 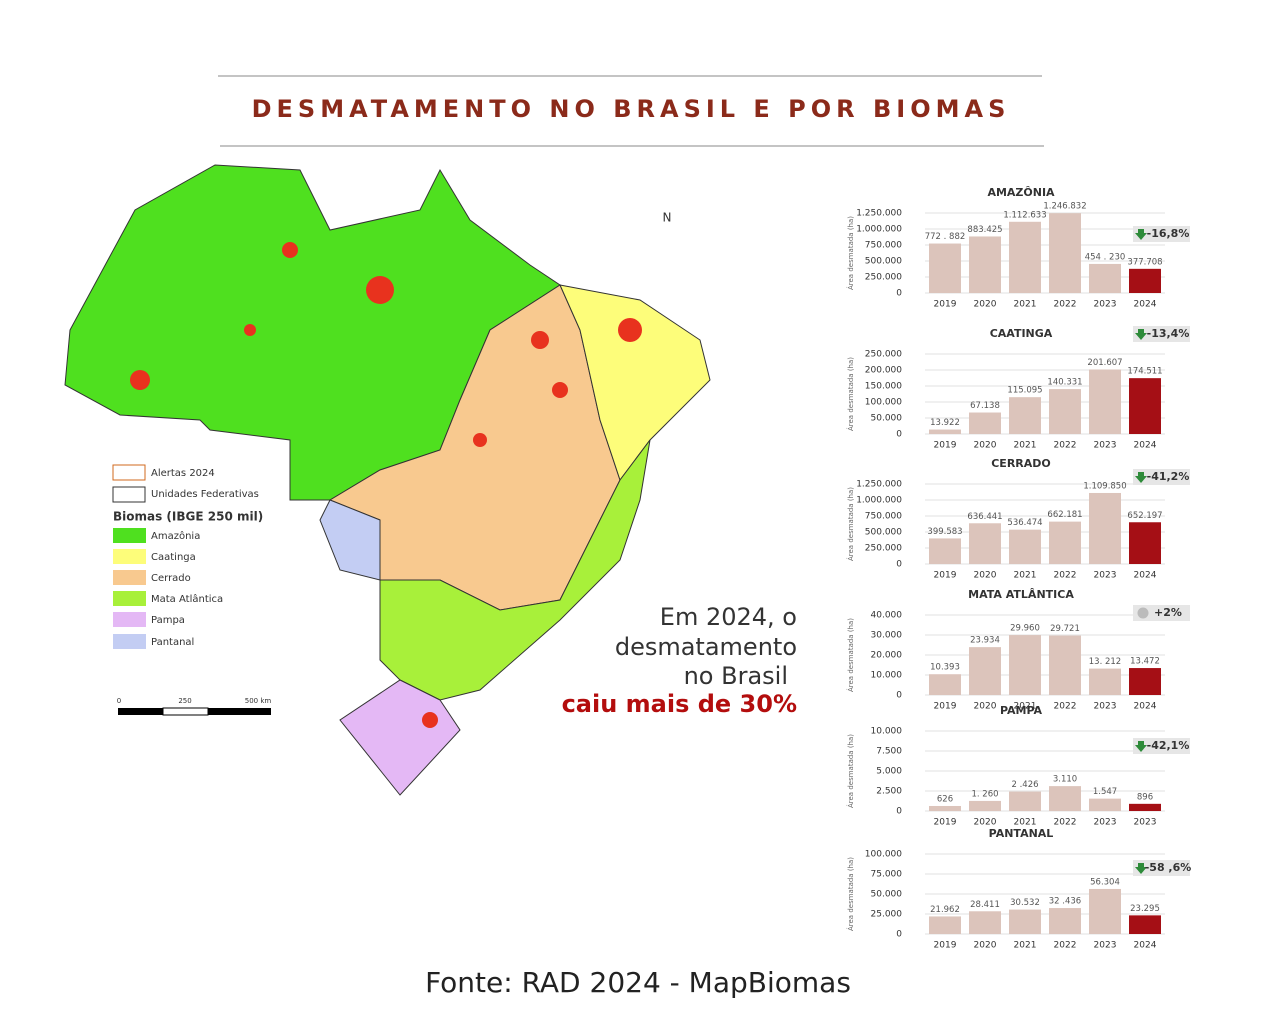 I want to click on legend-label: Pantanal, so click(x=172, y=642).